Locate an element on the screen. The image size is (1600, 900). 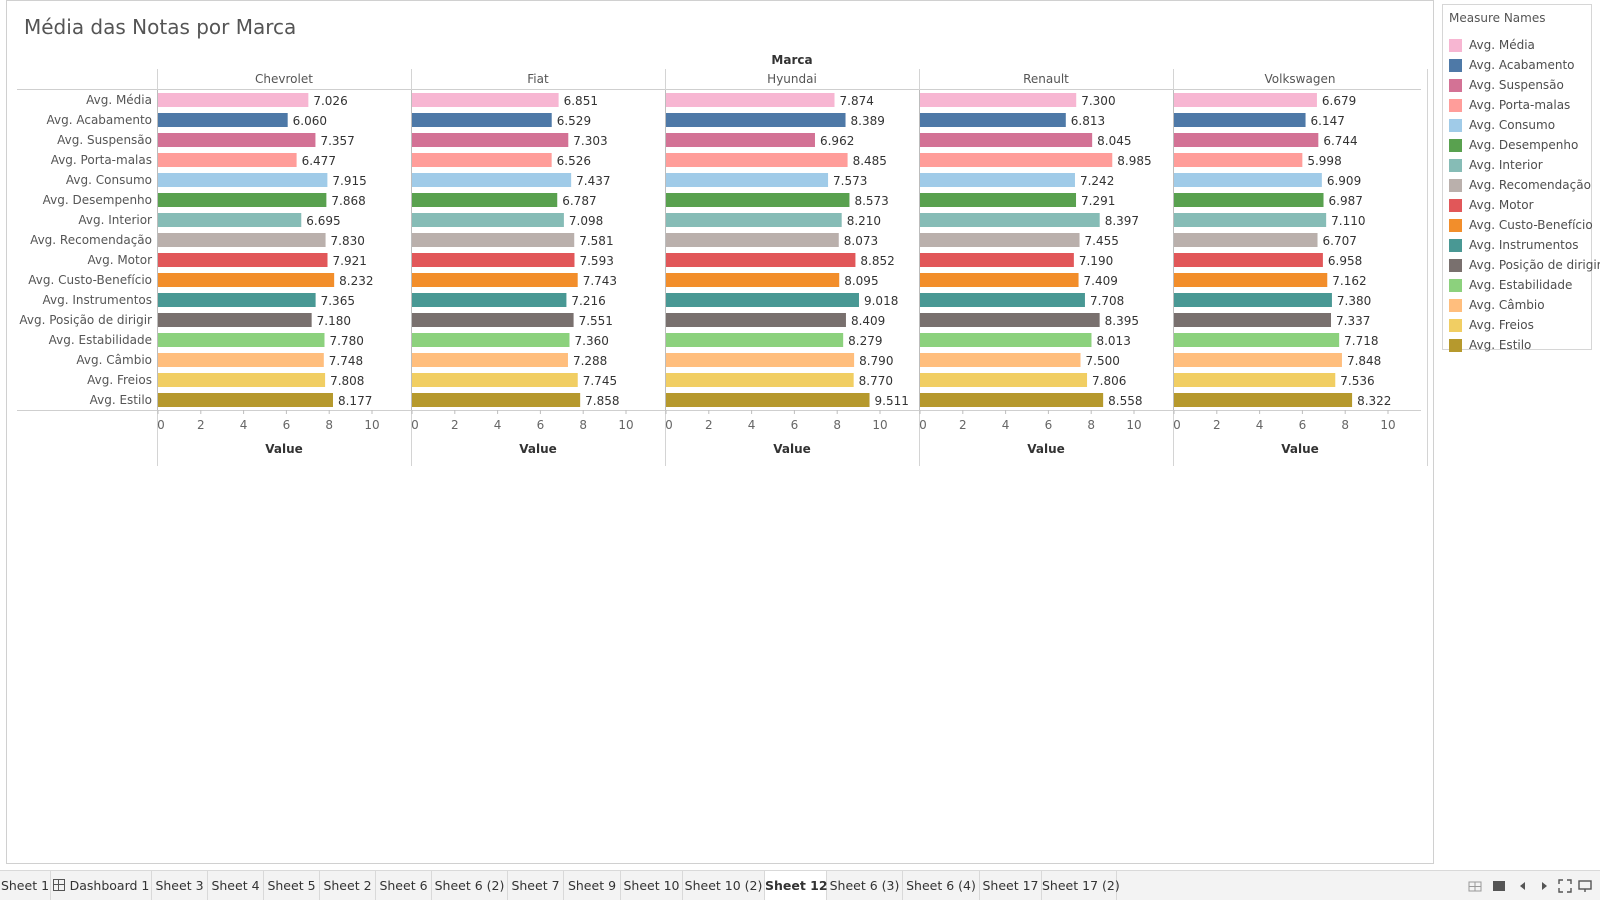
legend-item: Avg. Consumo is located at coordinates (1502, 125).